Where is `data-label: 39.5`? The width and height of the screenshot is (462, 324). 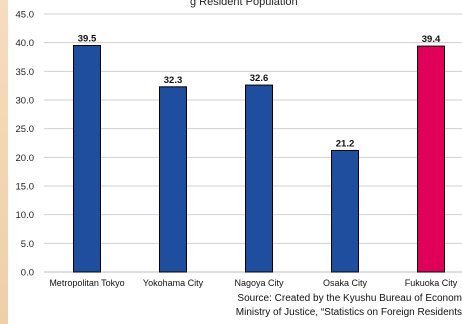
data-label: 39.5 is located at coordinates (87, 39).